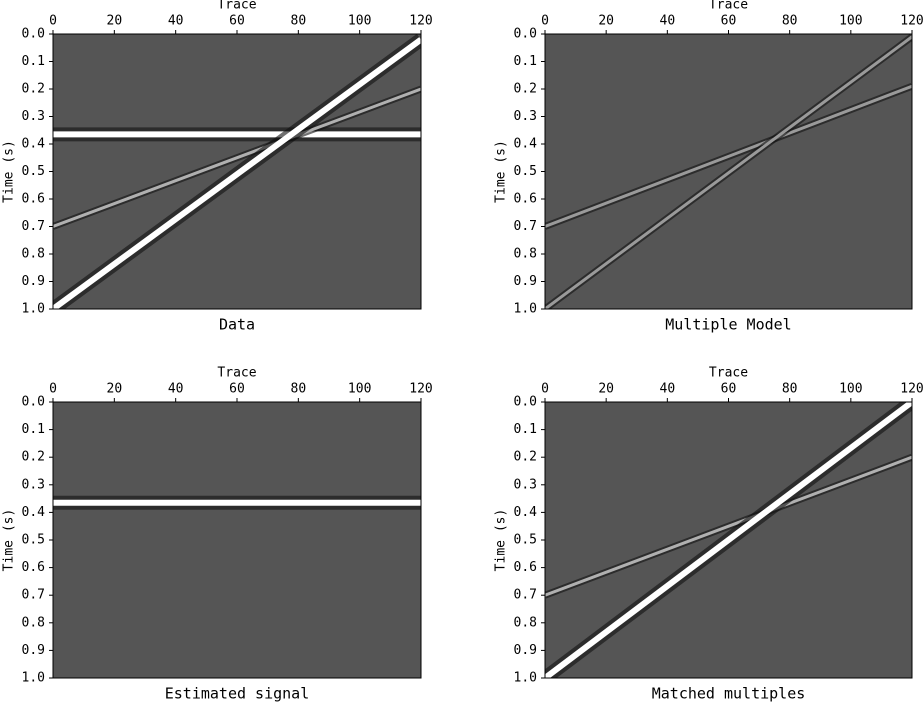  I want to click on panel-caption: Matched multiples, so click(729, 694).